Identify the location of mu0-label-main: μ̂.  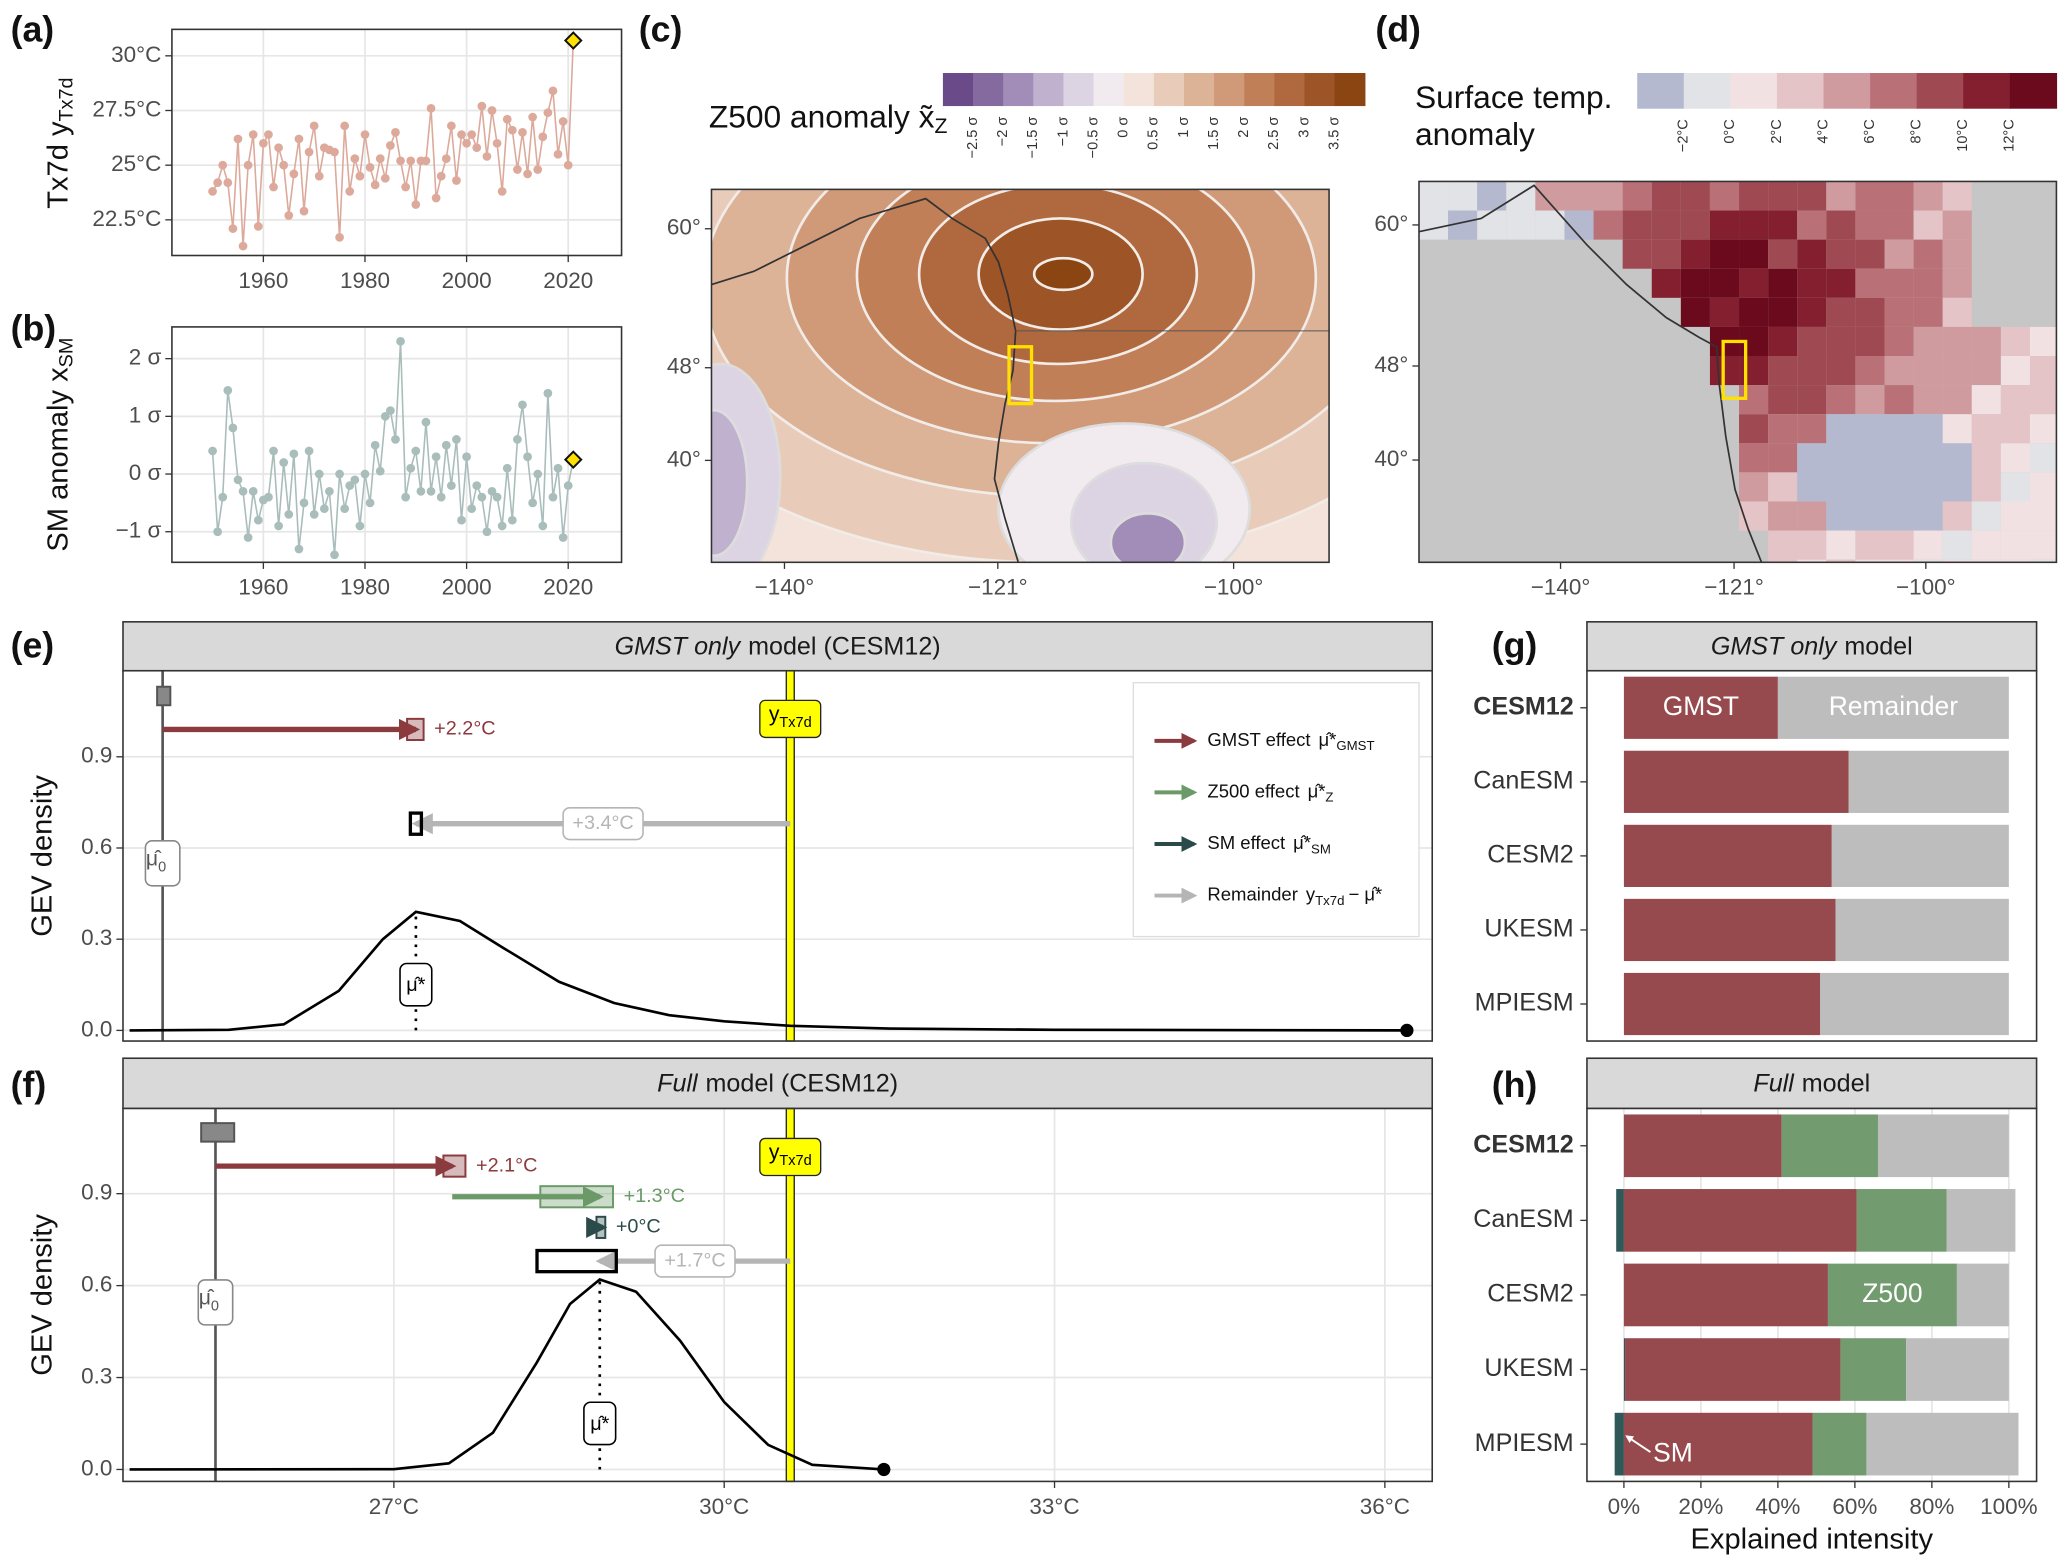
(154, 858).